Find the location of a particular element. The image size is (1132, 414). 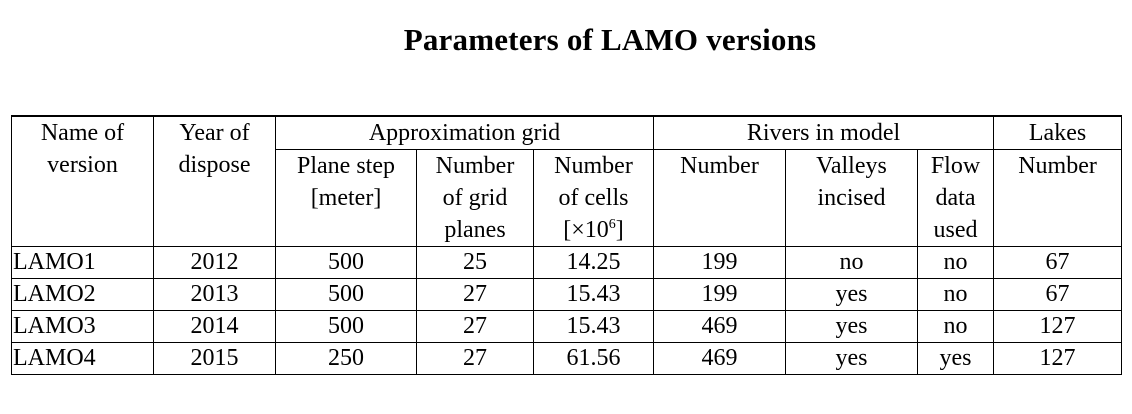

table-row: LAMO4 2015 250 27 61.56 469 yes yes 127 is located at coordinates (567, 358).